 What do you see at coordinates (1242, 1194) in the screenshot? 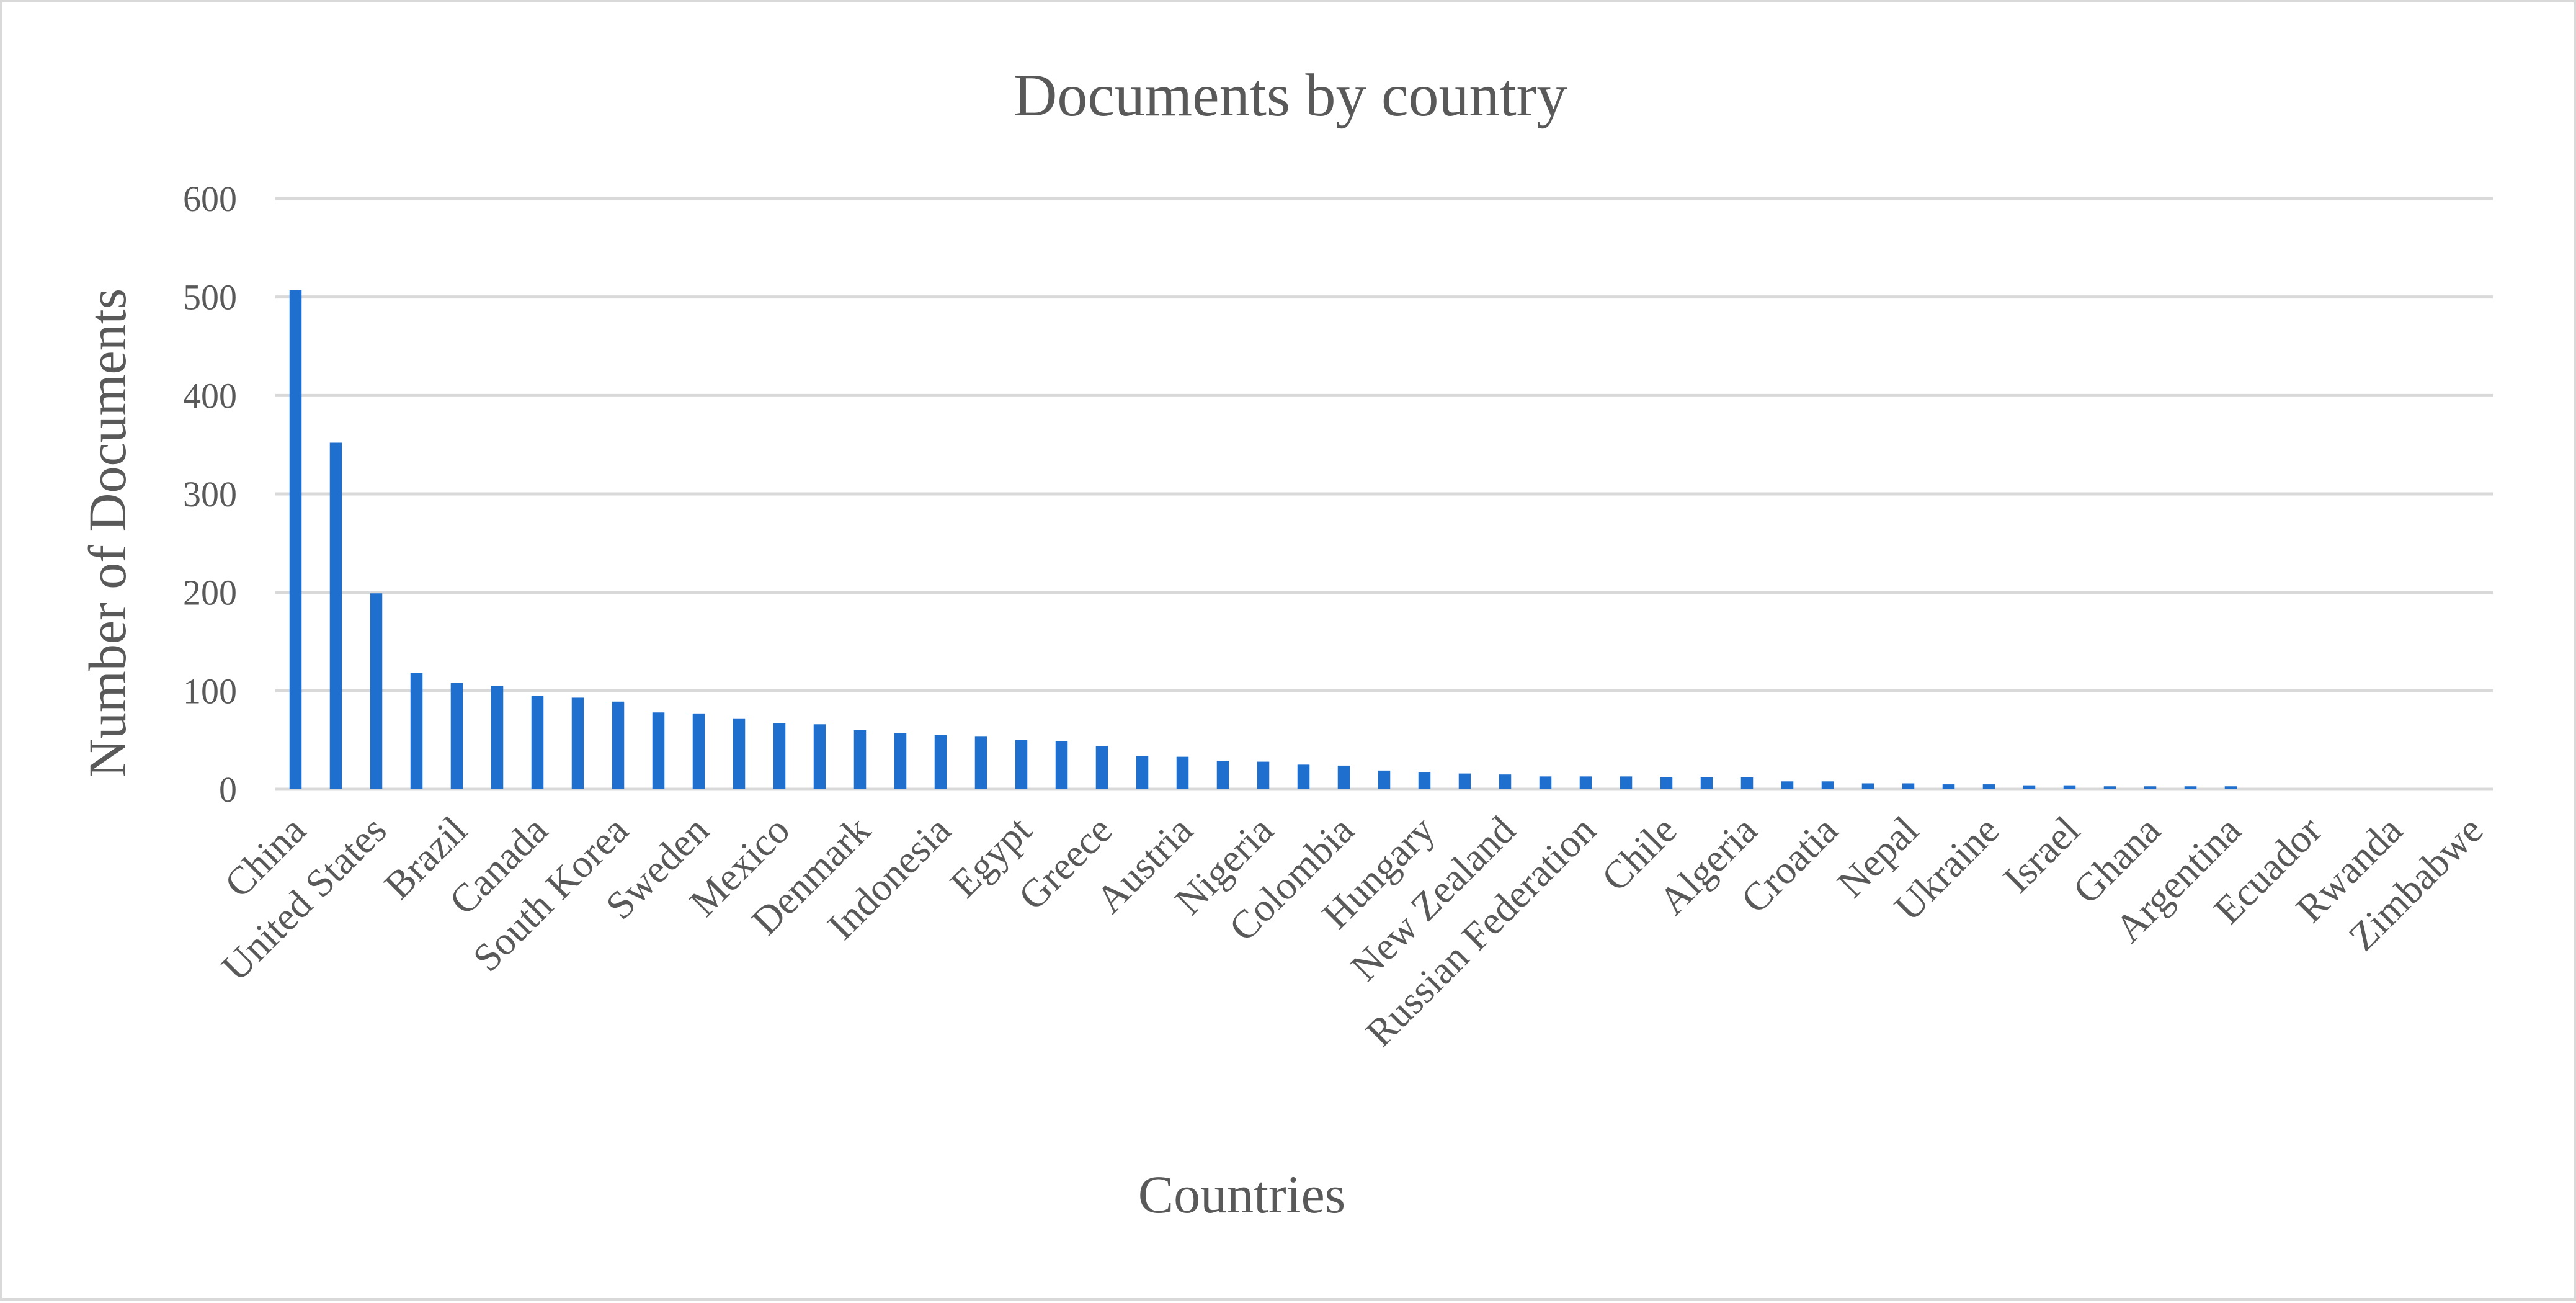
I see `x-axis-title: Countries` at bounding box center [1242, 1194].